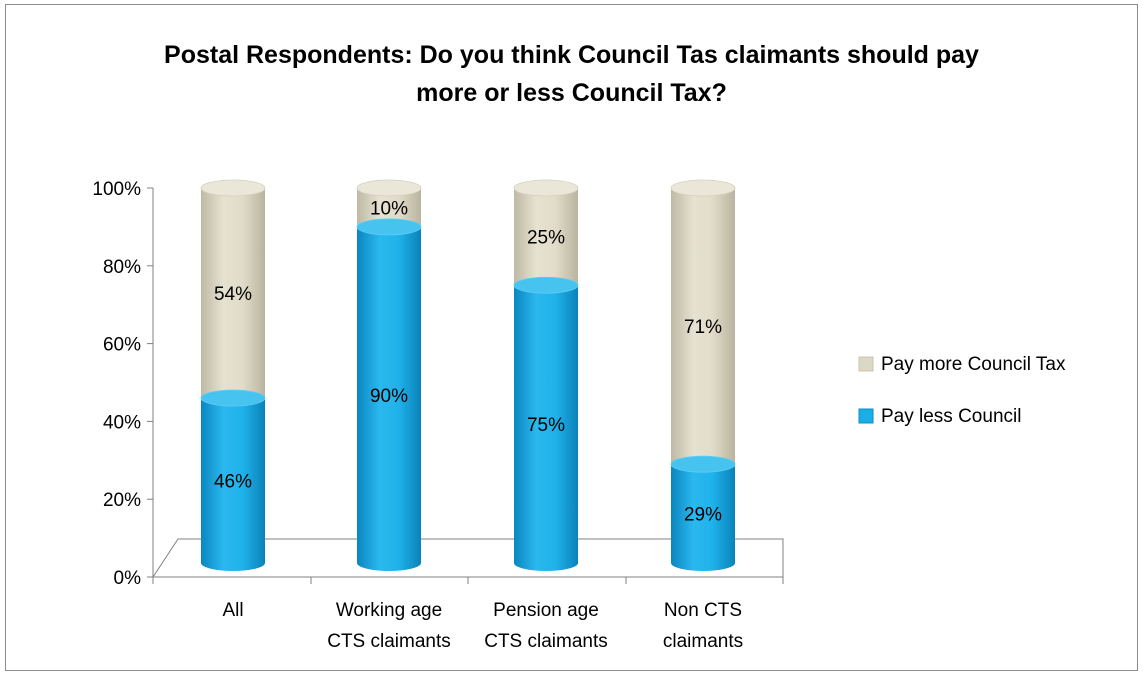 Image resolution: width=1143 pixels, height=675 pixels. I want to click on bar-stack: 90% 10%, so click(389, 375).